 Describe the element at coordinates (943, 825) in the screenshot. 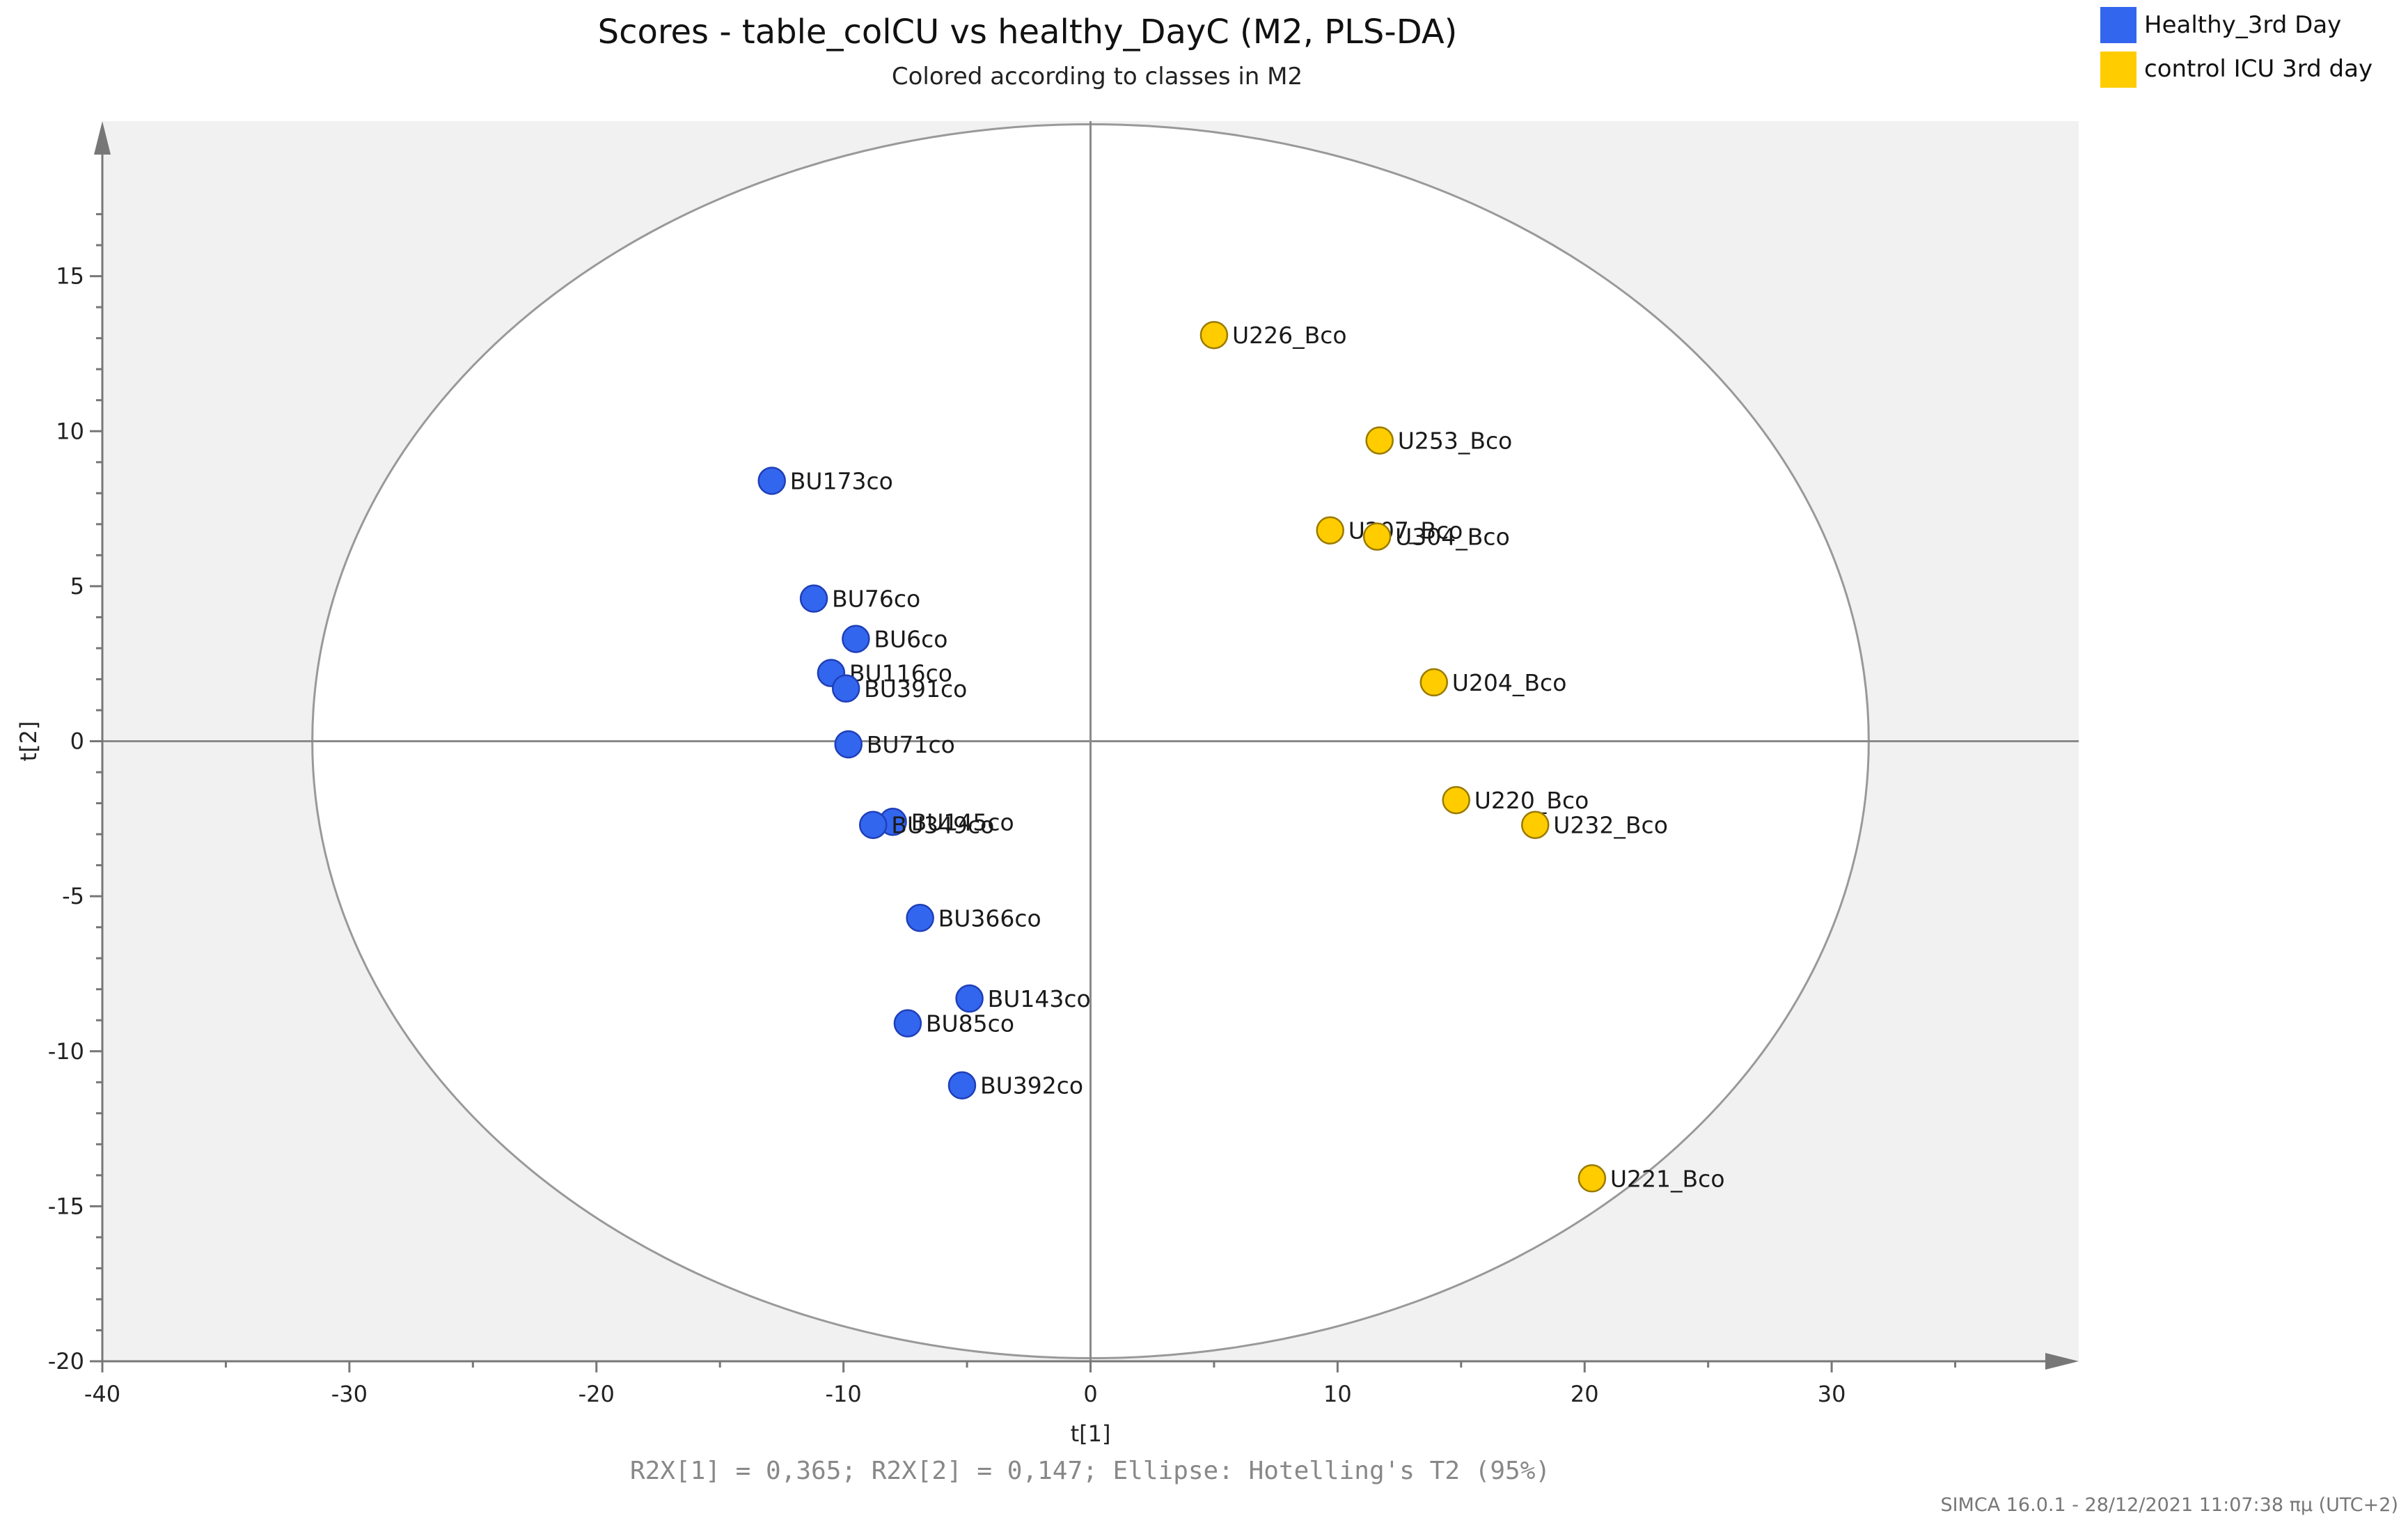

I see `point-label-bu349co: BU349co` at that location.